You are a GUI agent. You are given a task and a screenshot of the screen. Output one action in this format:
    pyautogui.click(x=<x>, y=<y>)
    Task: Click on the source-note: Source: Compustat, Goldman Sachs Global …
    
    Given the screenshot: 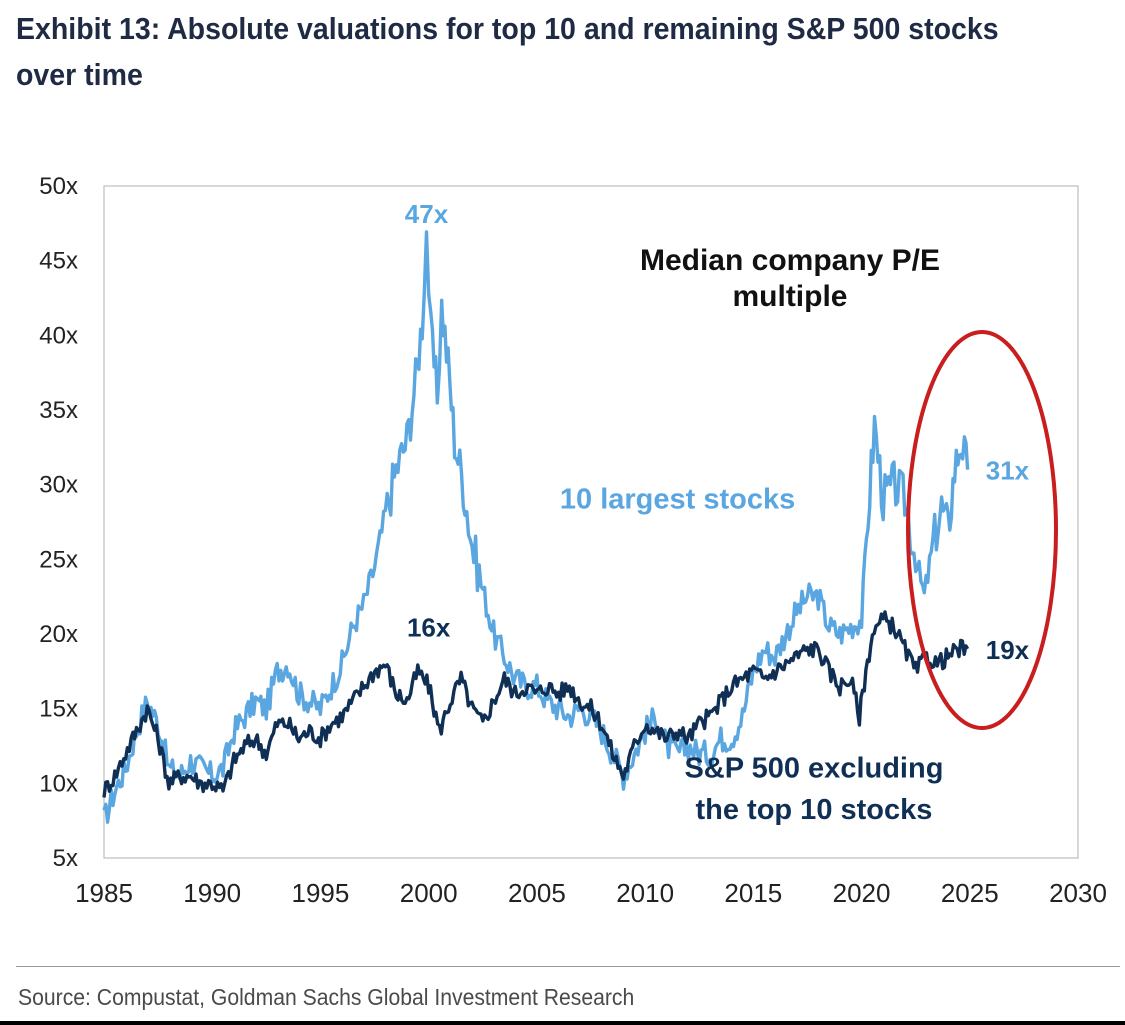 What is the action you would take?
    pyautogui.click(x=326, y=997)
    